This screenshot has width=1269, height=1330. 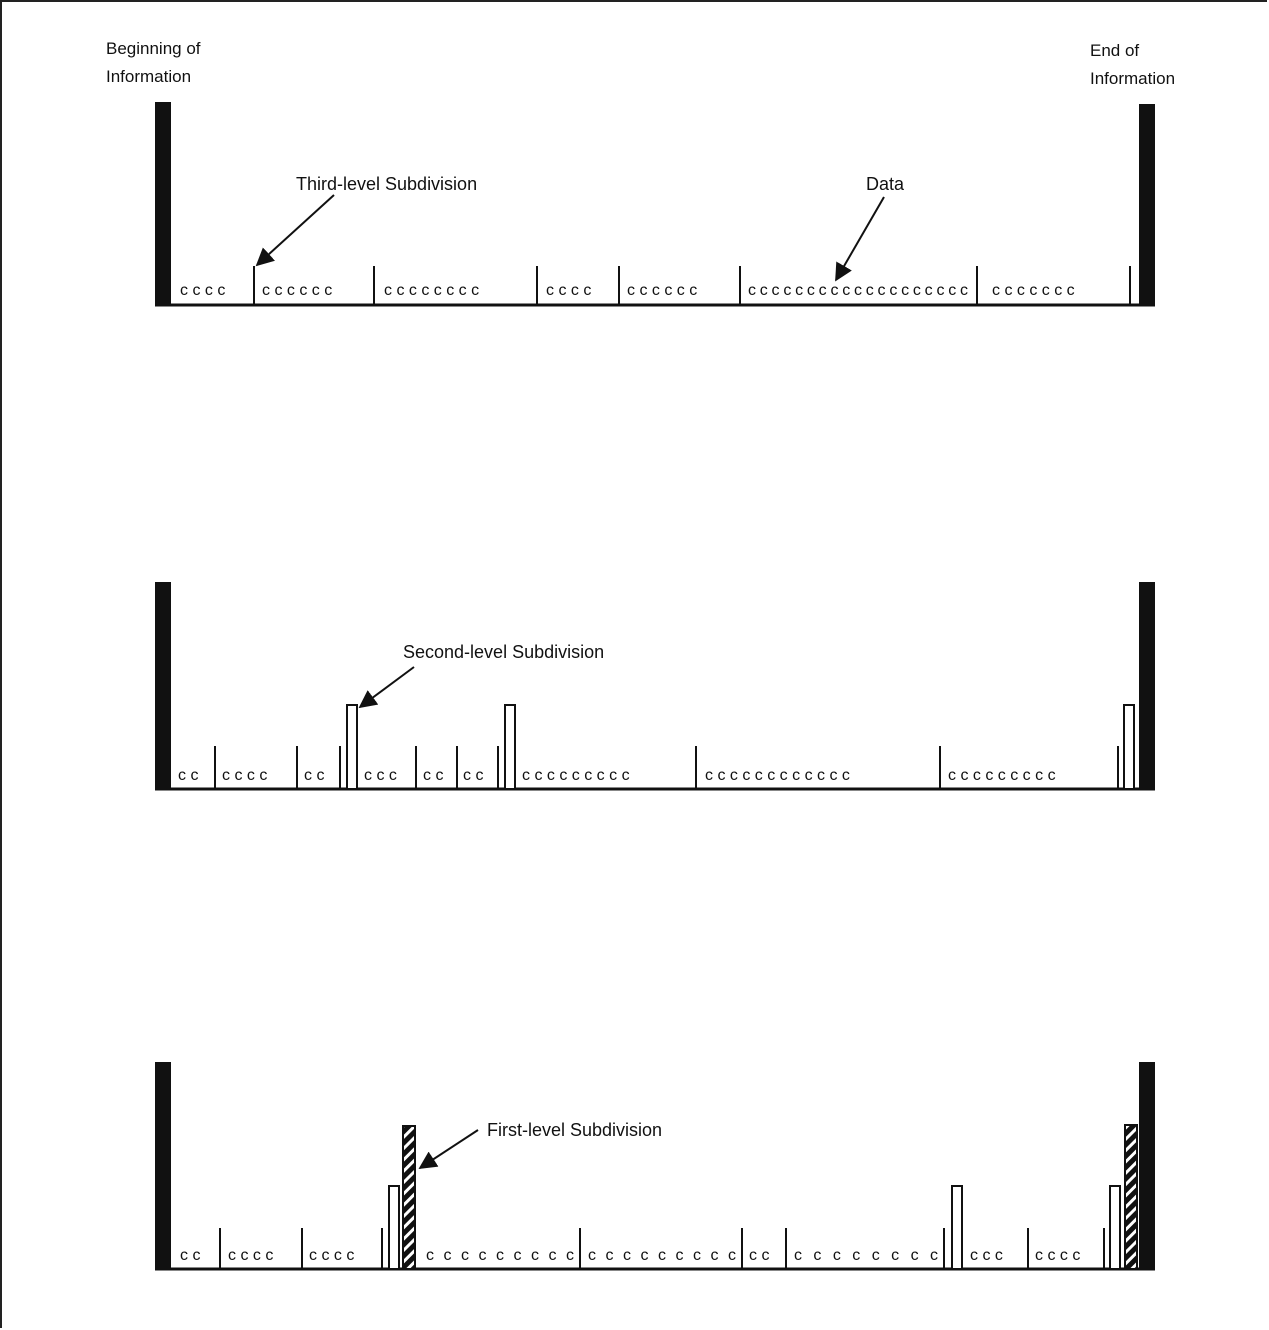 I want to click on first-level-annotation: First-level Subdivision, so click(x=574, y=1130).